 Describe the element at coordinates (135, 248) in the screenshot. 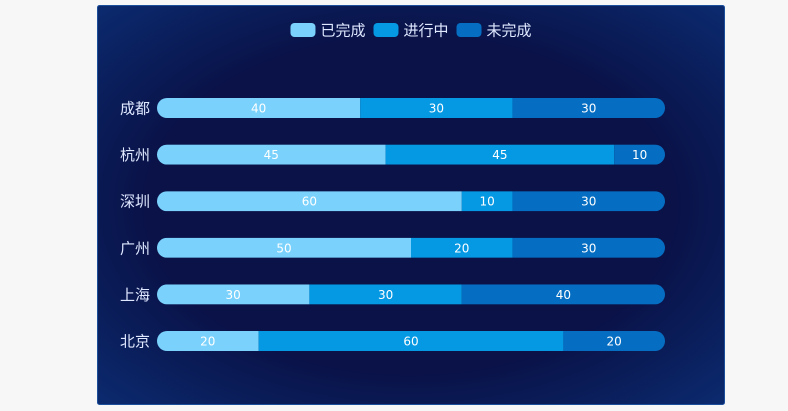

I see `y-tick-label: 广州` at that location.